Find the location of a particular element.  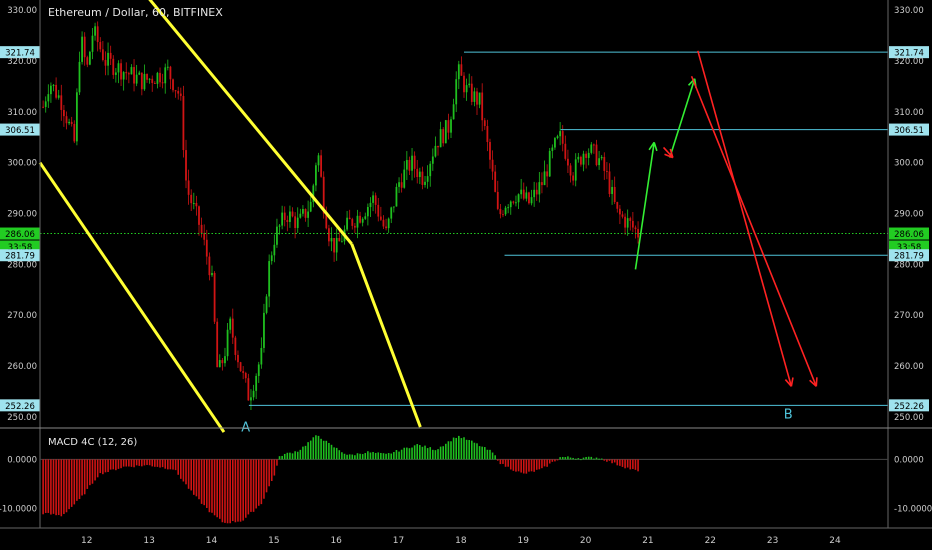

y-tick-label-left: 250.00 is located at coordinates (22, 418).